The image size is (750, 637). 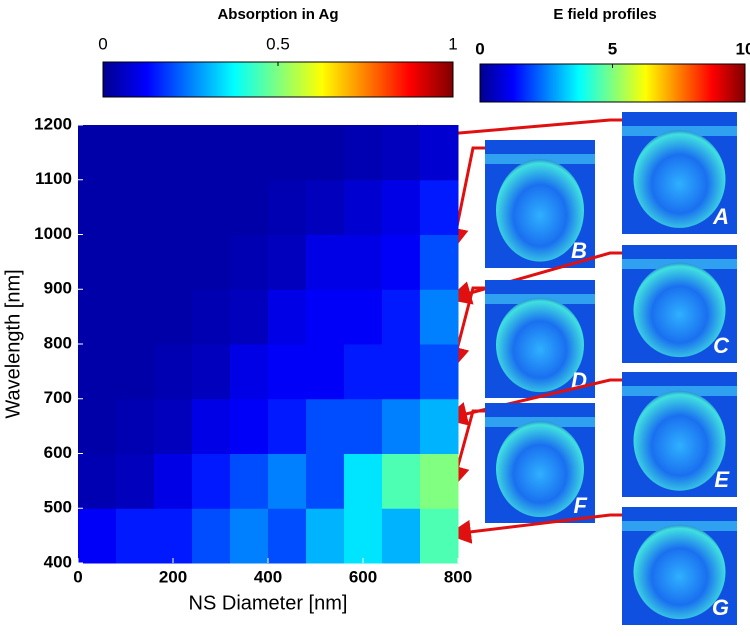 I want to click on y-tick-label: 1000, so click(x=53, y=233).